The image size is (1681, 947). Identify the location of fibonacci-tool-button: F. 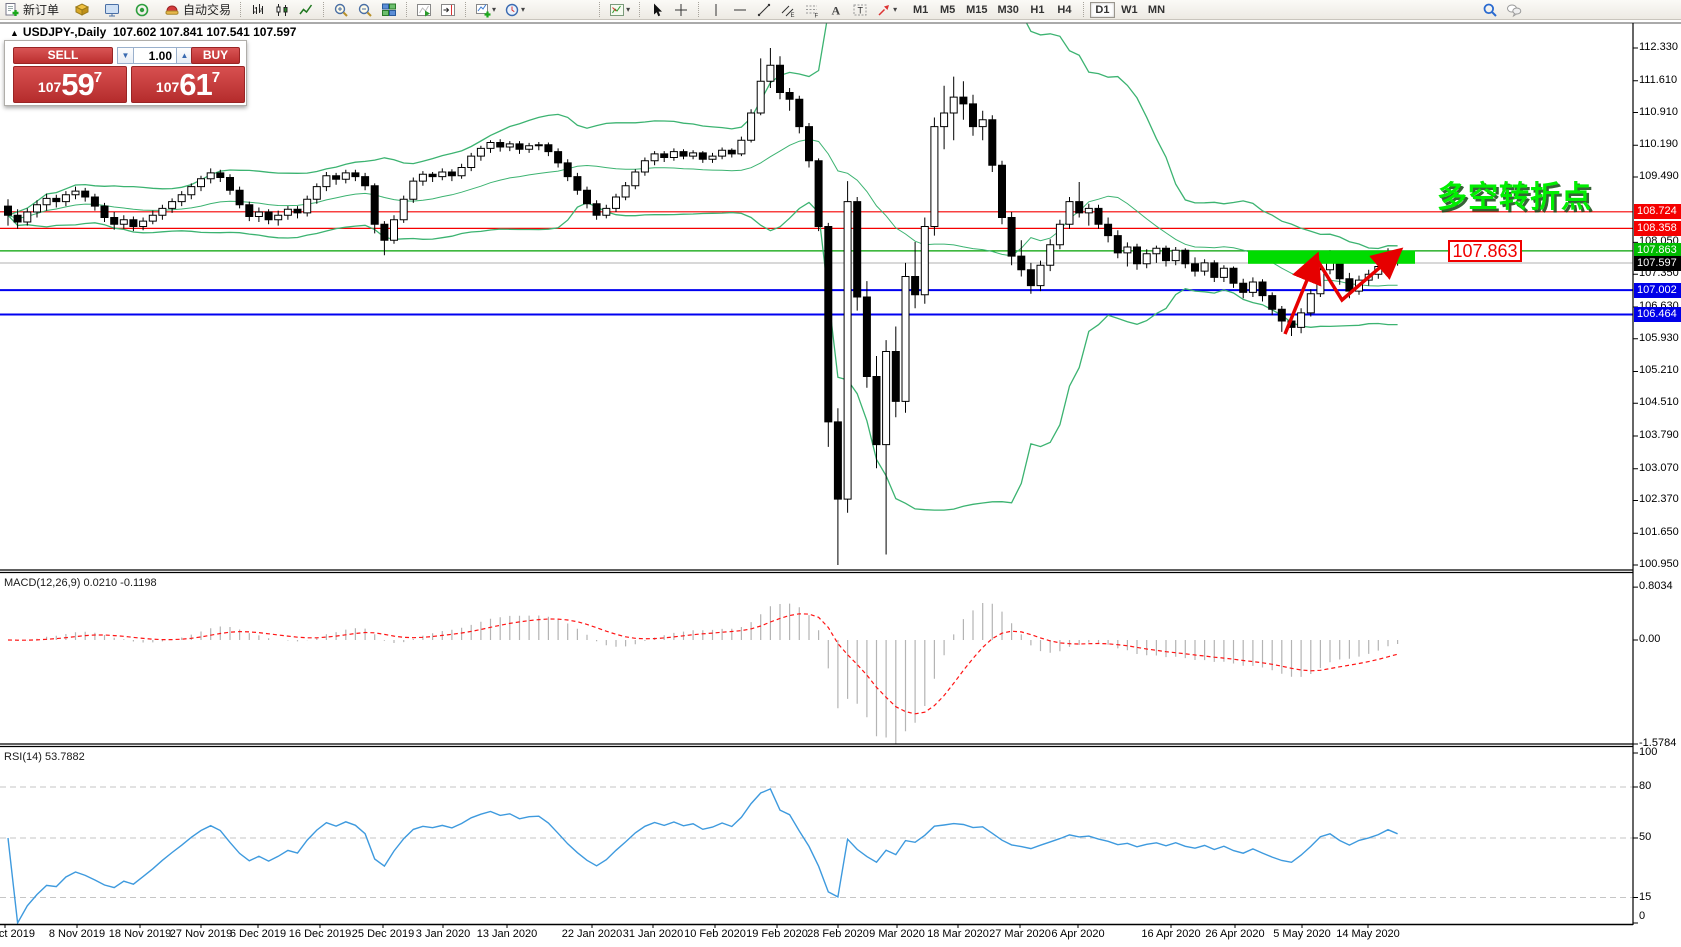
(812, 10).